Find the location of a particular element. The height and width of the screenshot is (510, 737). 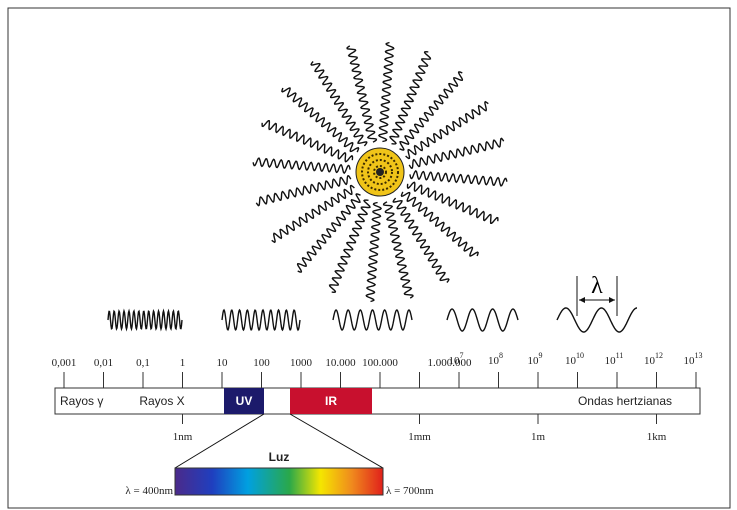

band-label: Rayos γ is located at coordinates (81, 401).